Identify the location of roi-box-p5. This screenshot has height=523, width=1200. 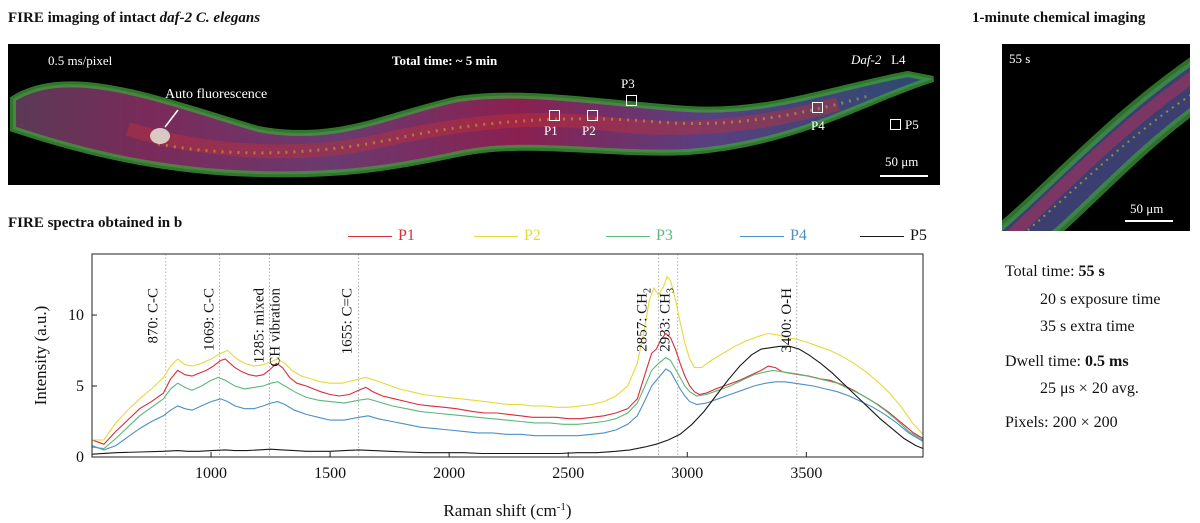
(895, 124).